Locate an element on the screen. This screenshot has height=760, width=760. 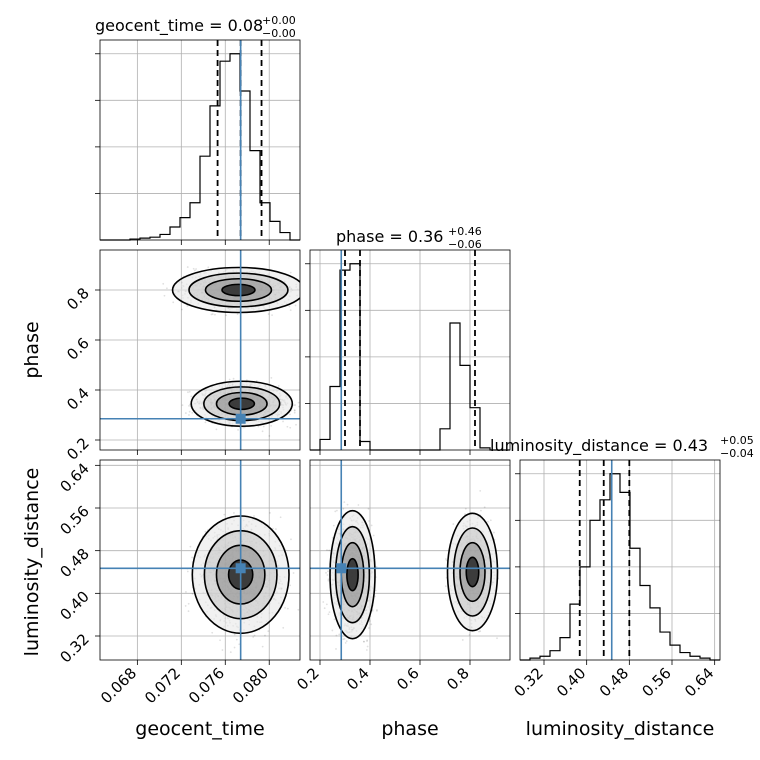
title-luminosity-distance-plus: +0.05 is located at coordinates (737, 440).